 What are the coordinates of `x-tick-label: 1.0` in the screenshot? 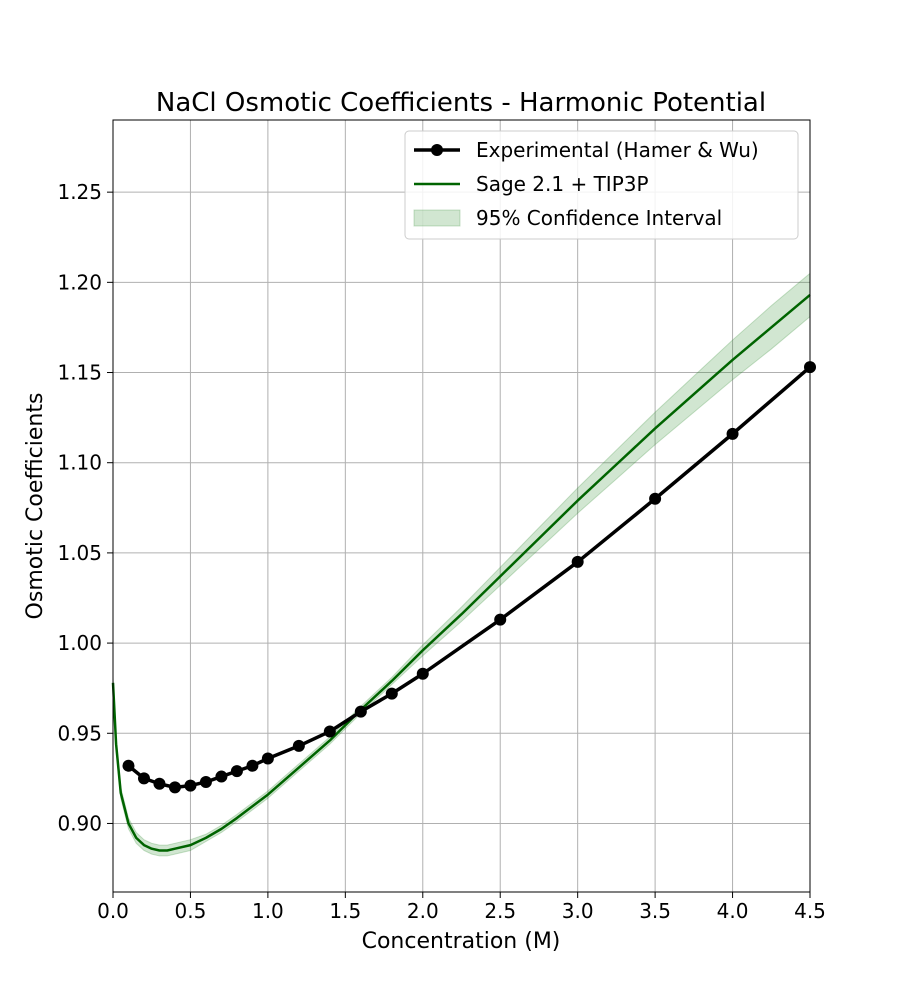 It's located at (268, 911).